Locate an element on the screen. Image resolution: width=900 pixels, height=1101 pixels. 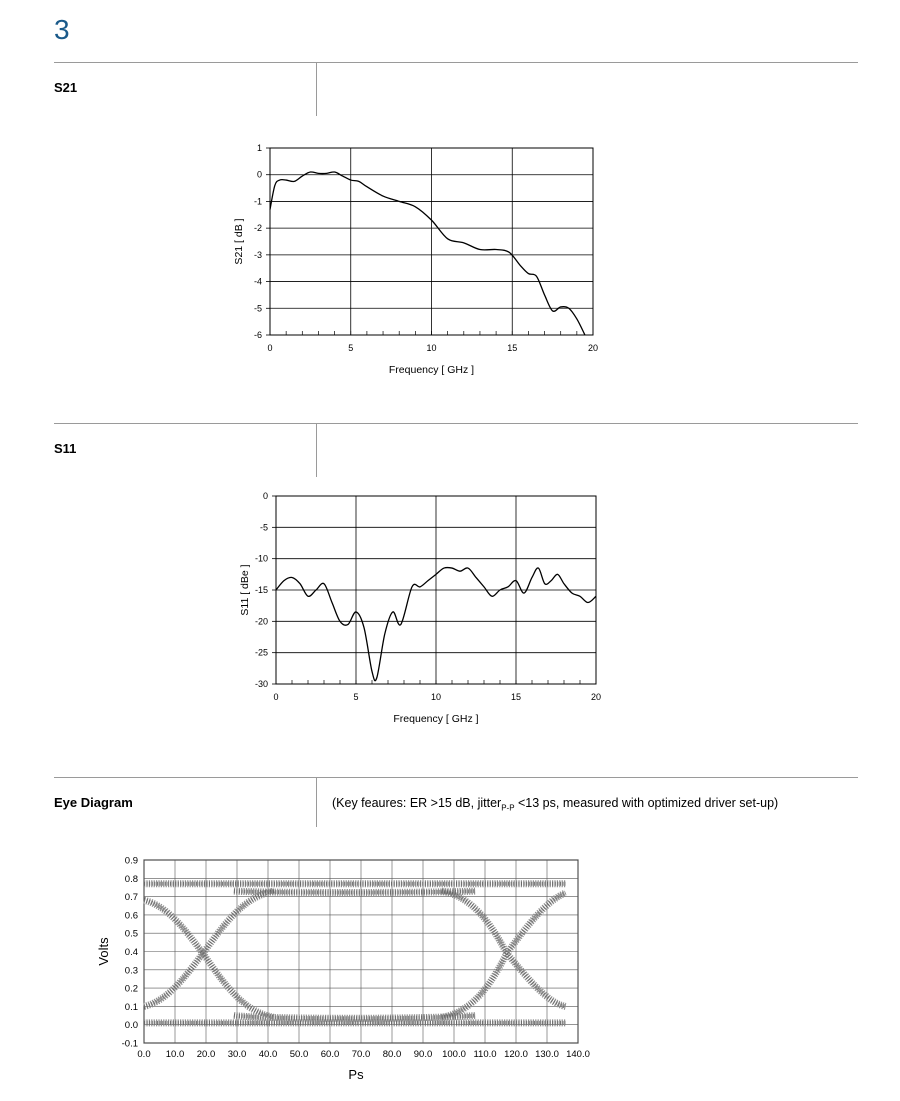
y-tick-label: 0.5 is located at coordinates (131, 934).